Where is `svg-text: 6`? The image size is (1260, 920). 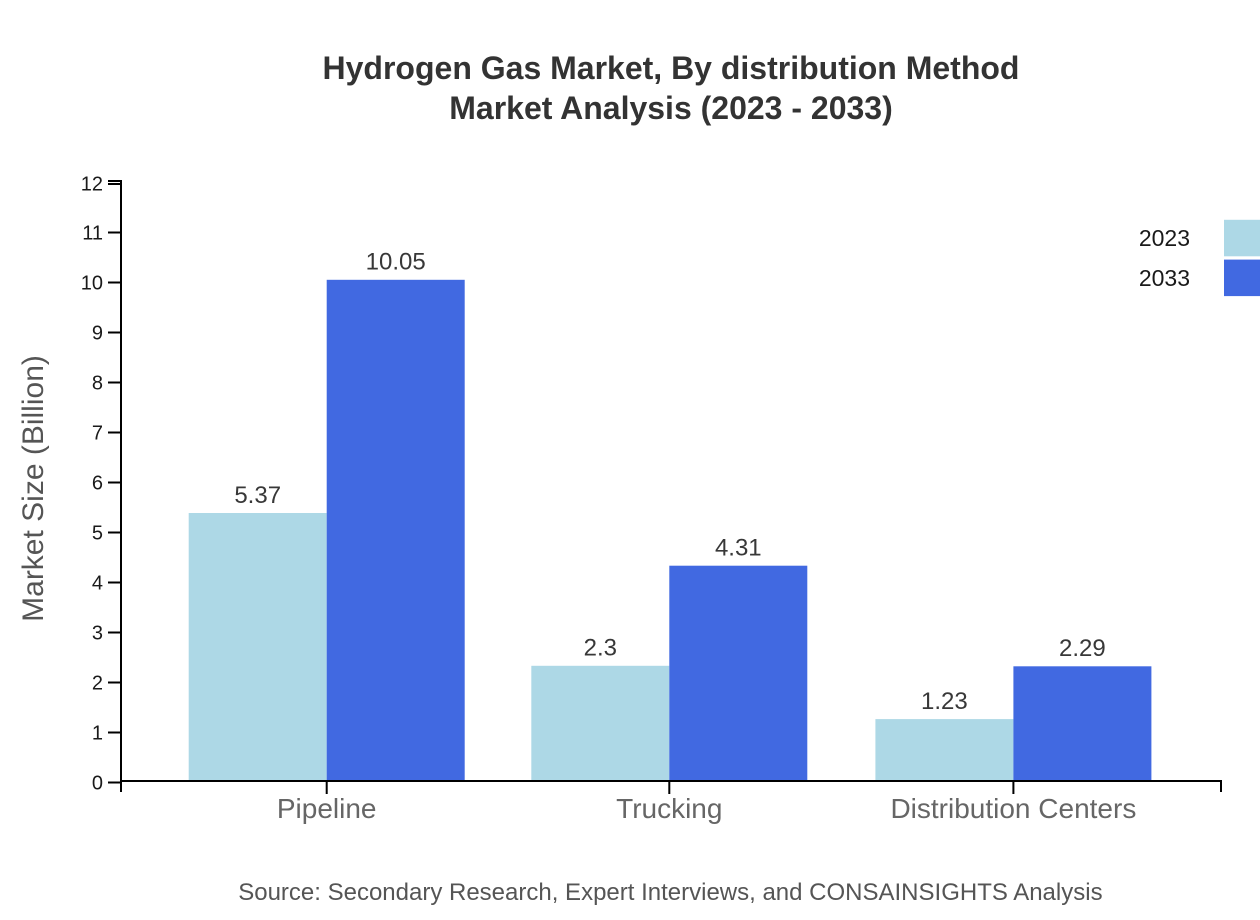
svg-text: 6 is located at coordinates (97, 483).